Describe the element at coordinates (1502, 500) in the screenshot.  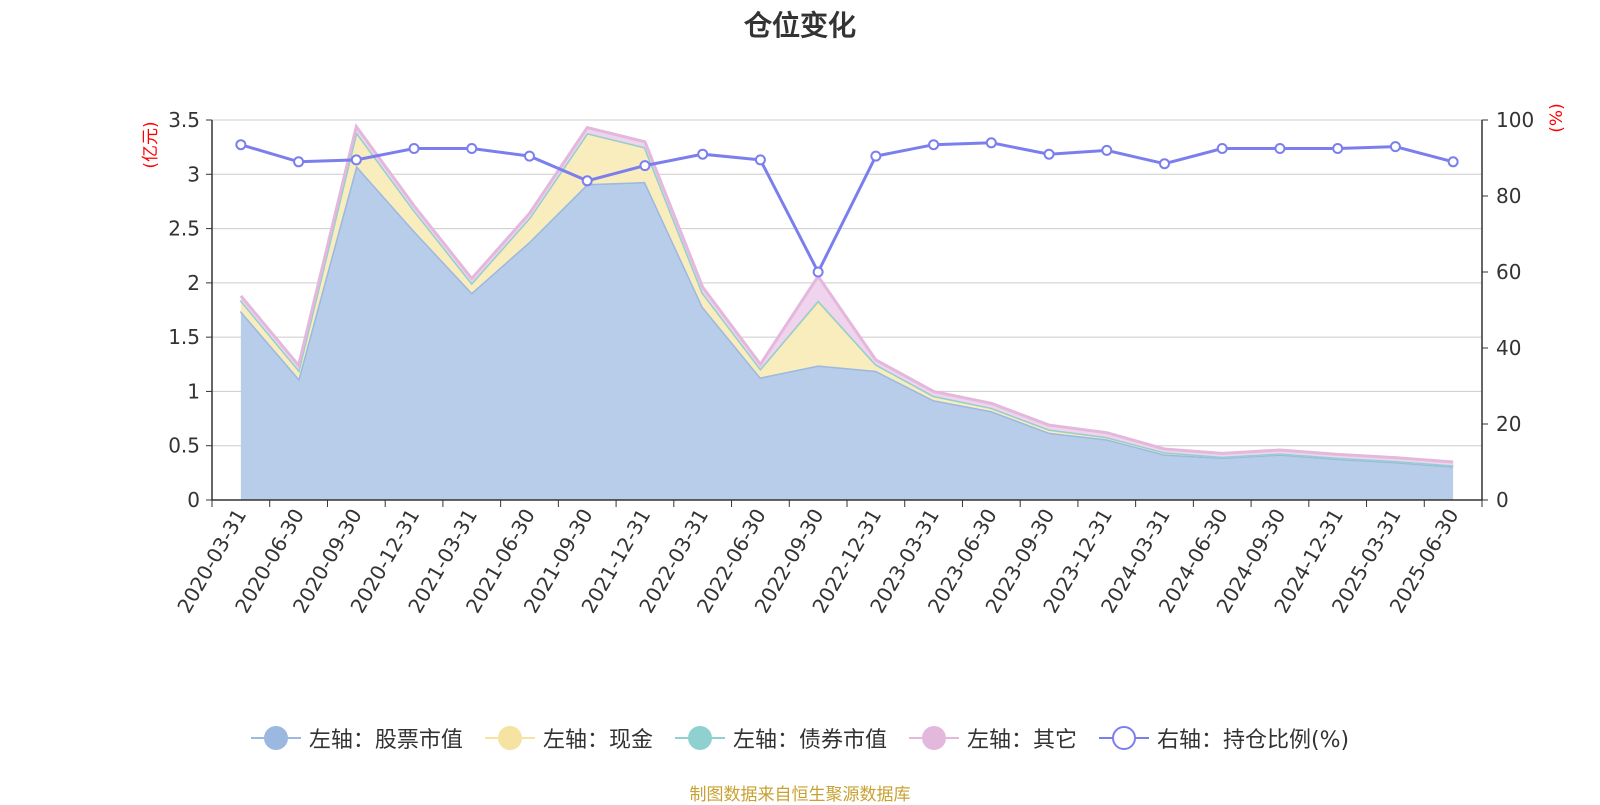
I see `right-axis-tick-label: 0` at that location.